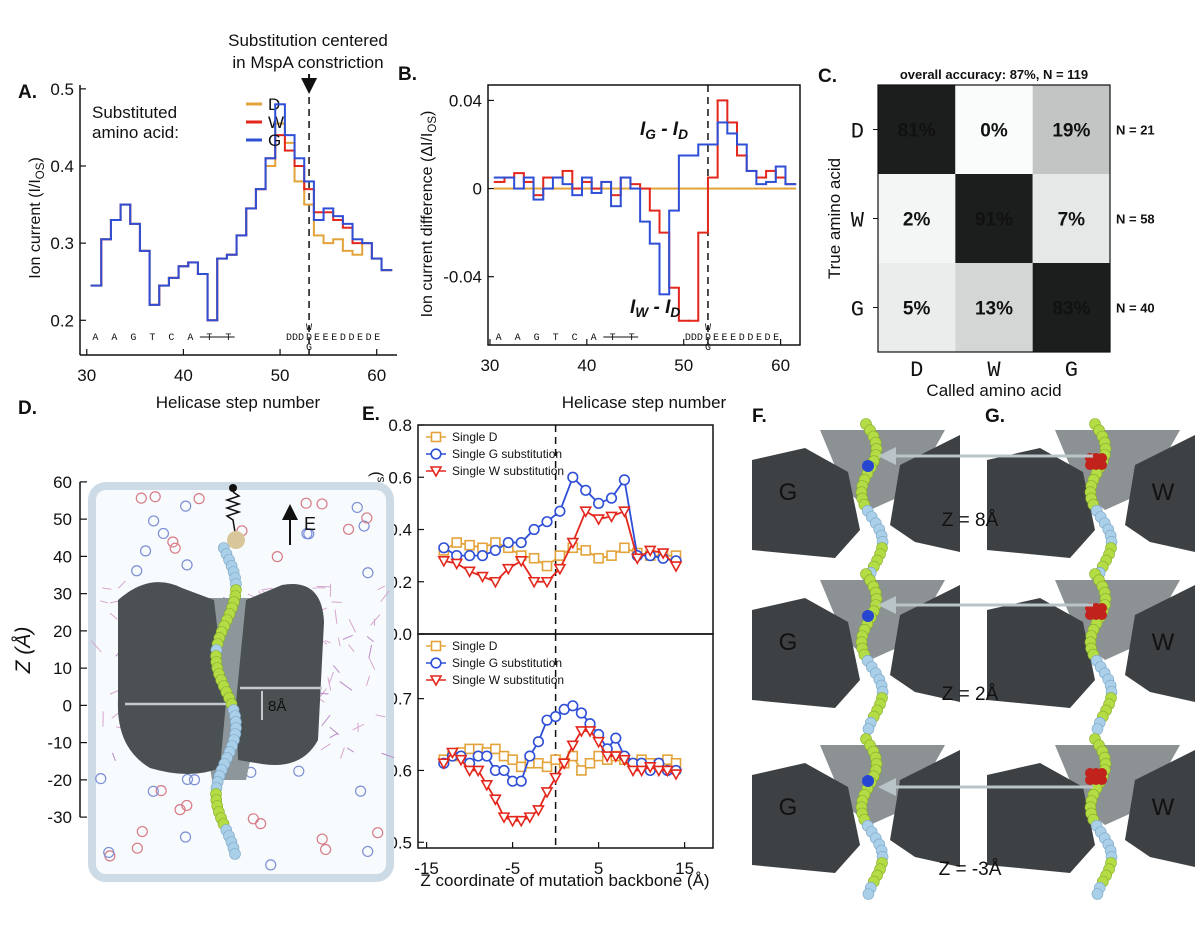 The width and height of the screenshot is (1200, 926). What do you see at coordinates (400, 699) in the screenshot?
I see `y-tick-label: 0.7` at bounding box center [400, 699].